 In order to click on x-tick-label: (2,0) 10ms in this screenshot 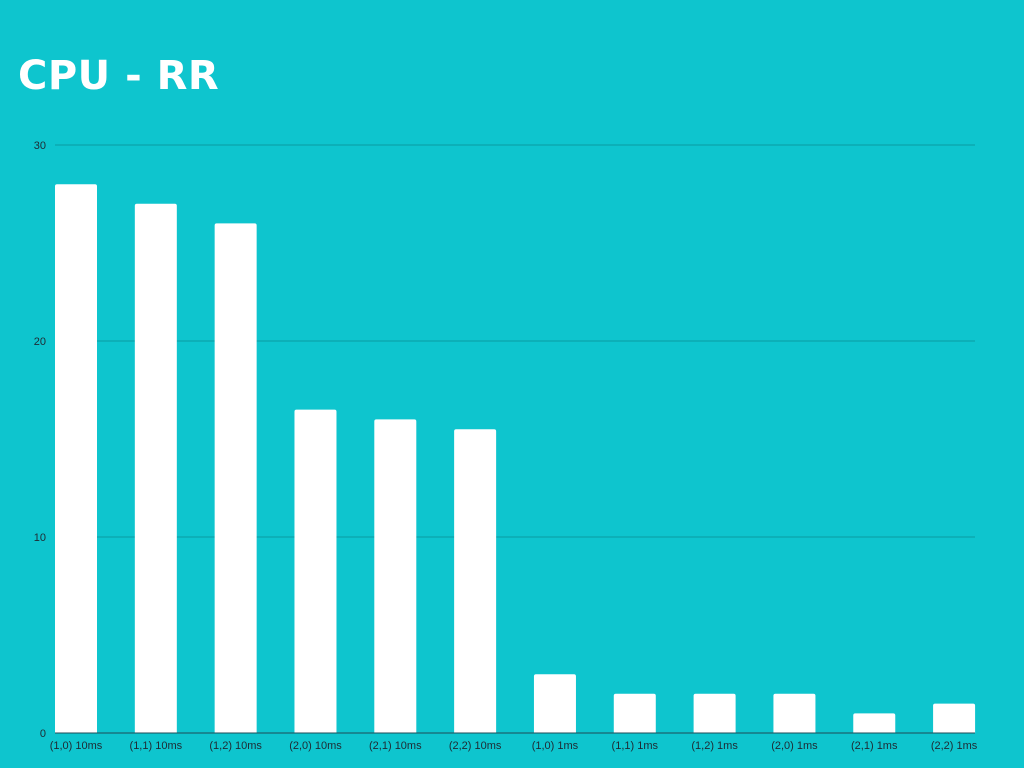, I will do `click(315, 746)`.